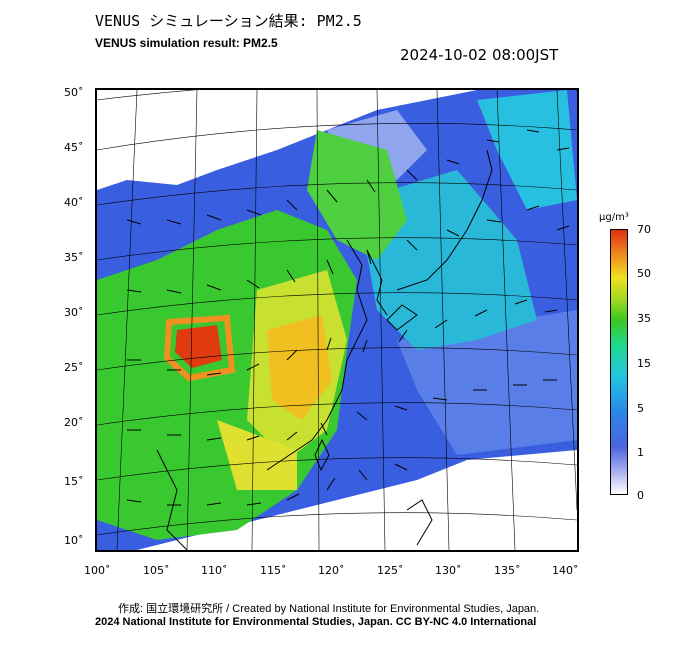 The width and height of the screenshot is (700, 649). I want to click on ocean-light-patch, so click(487, 382).